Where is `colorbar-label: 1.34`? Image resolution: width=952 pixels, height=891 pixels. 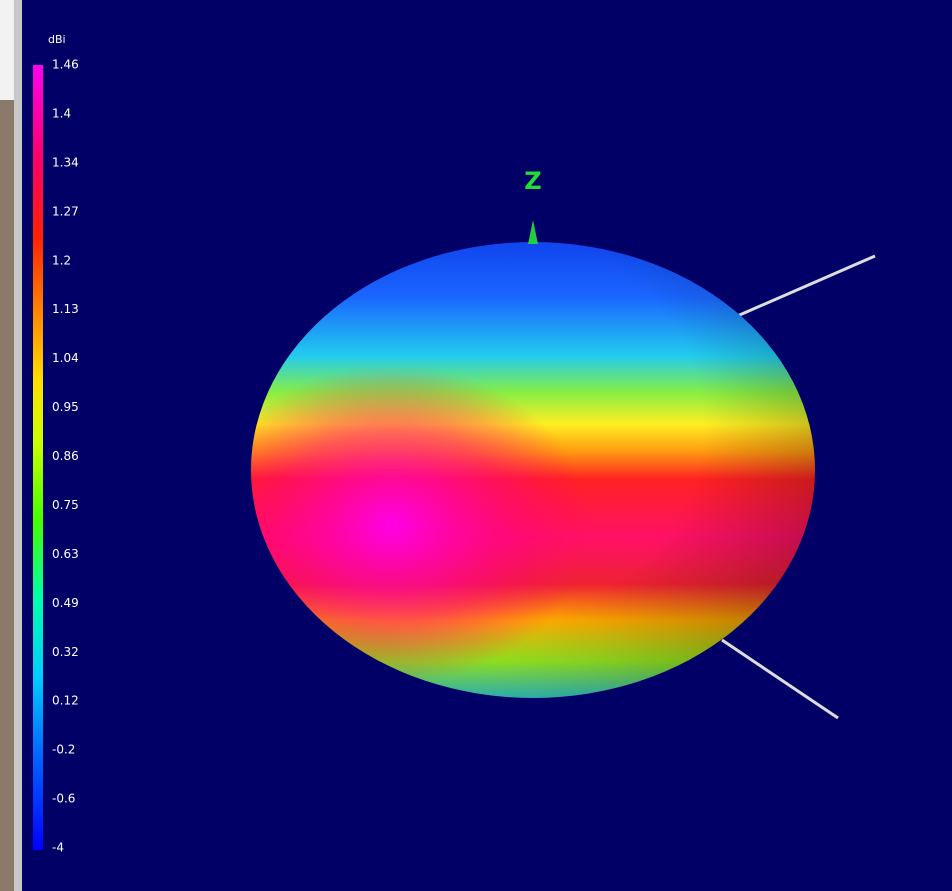 colorbar-label: 1.34 is located at coordinates (65, 162).